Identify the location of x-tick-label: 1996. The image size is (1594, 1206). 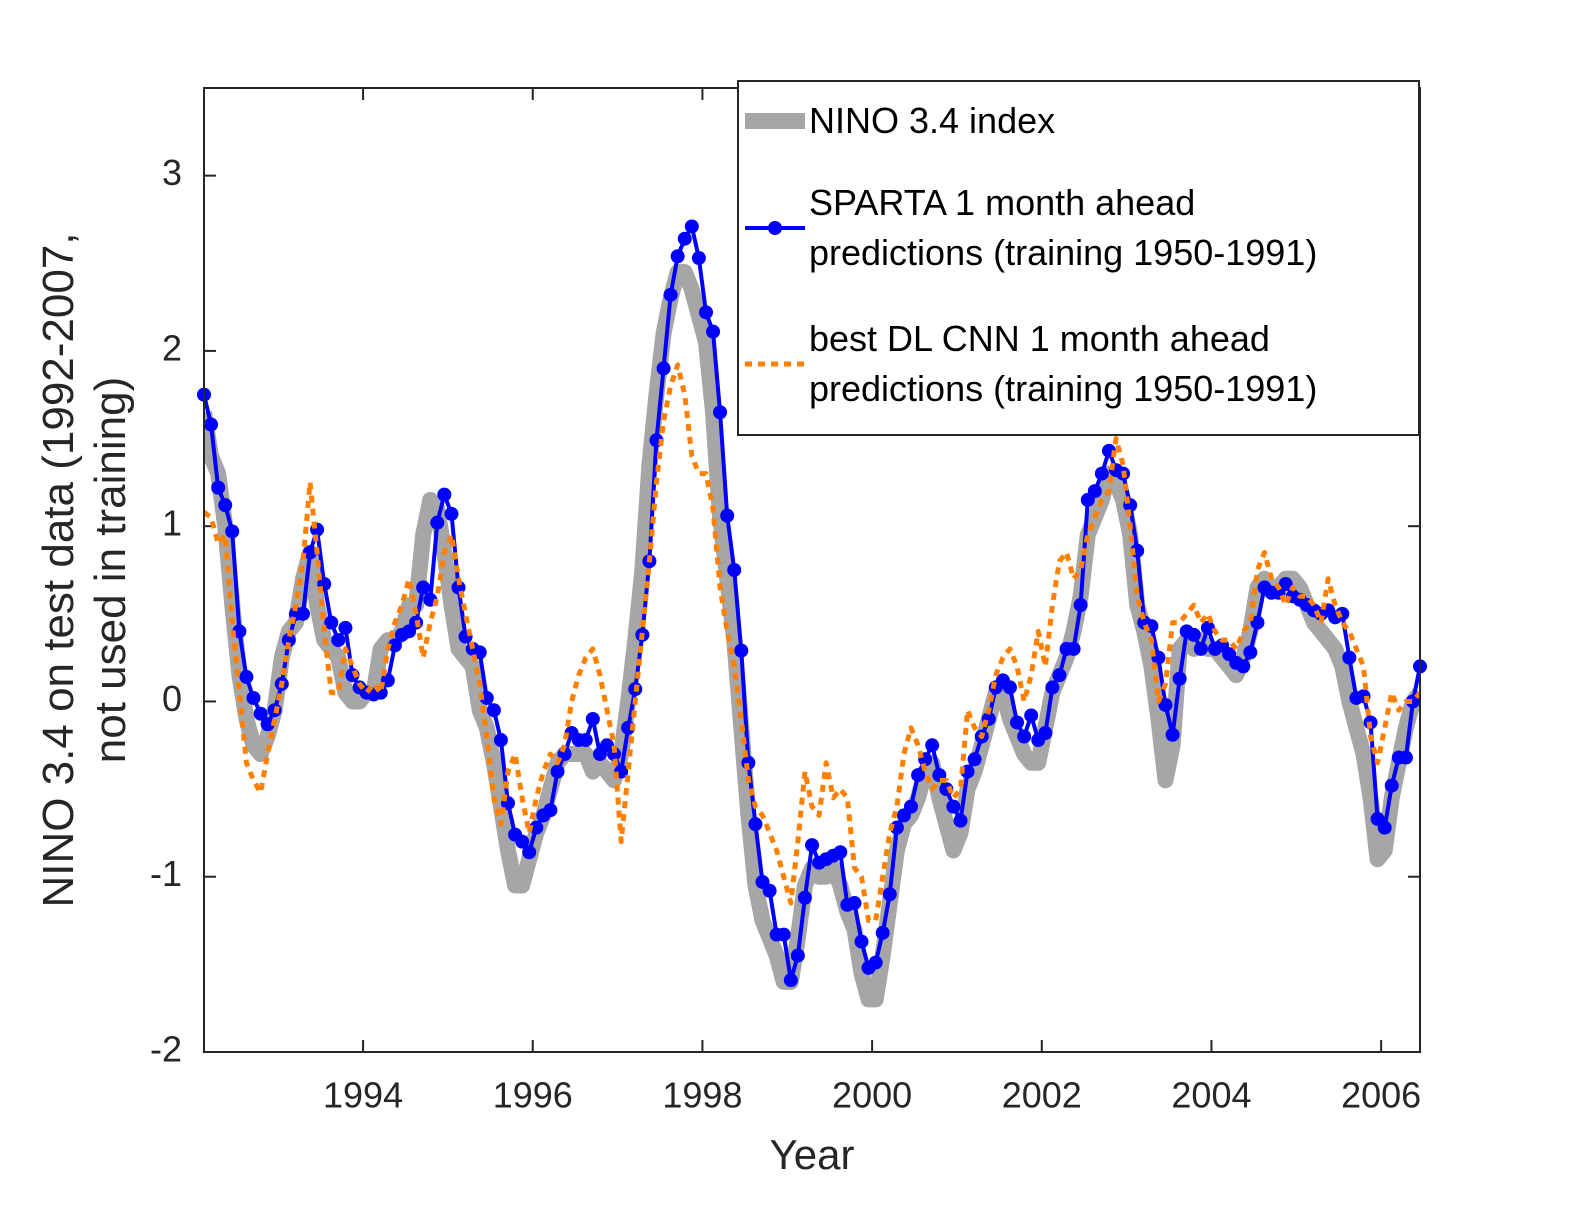
(533, 1095).